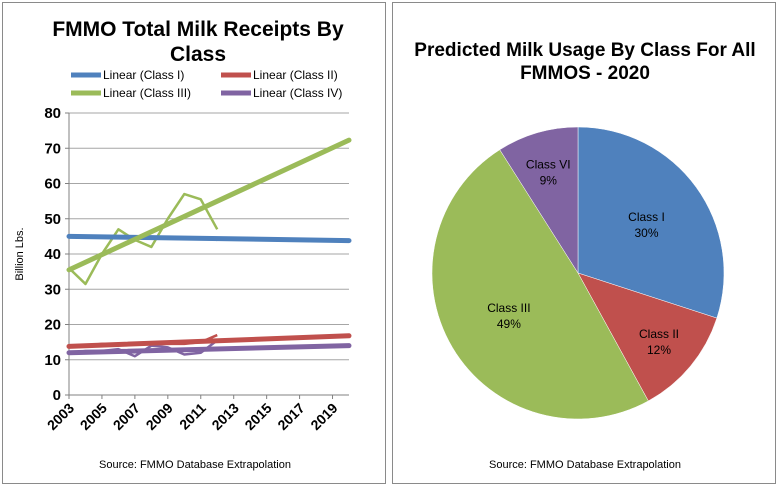  What do you see at coordinates (295, 75) in the screenshot?
I see `legend-label: Linear (Class II)` at bounding box center [295, 75].